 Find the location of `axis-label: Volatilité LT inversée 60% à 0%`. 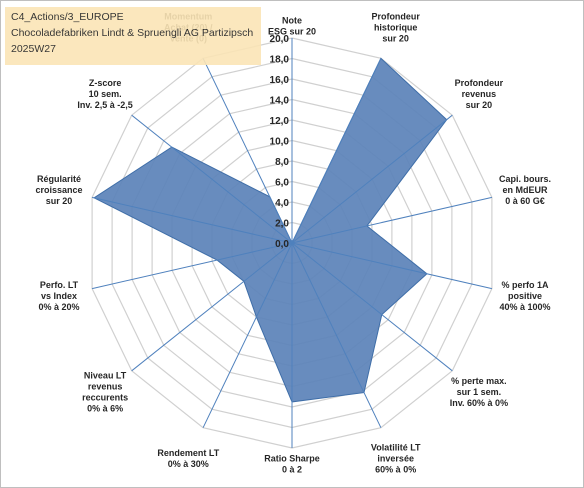

axis-label: Volatilité LT inversée 60% à 0% is located at coordinates (396, 458).